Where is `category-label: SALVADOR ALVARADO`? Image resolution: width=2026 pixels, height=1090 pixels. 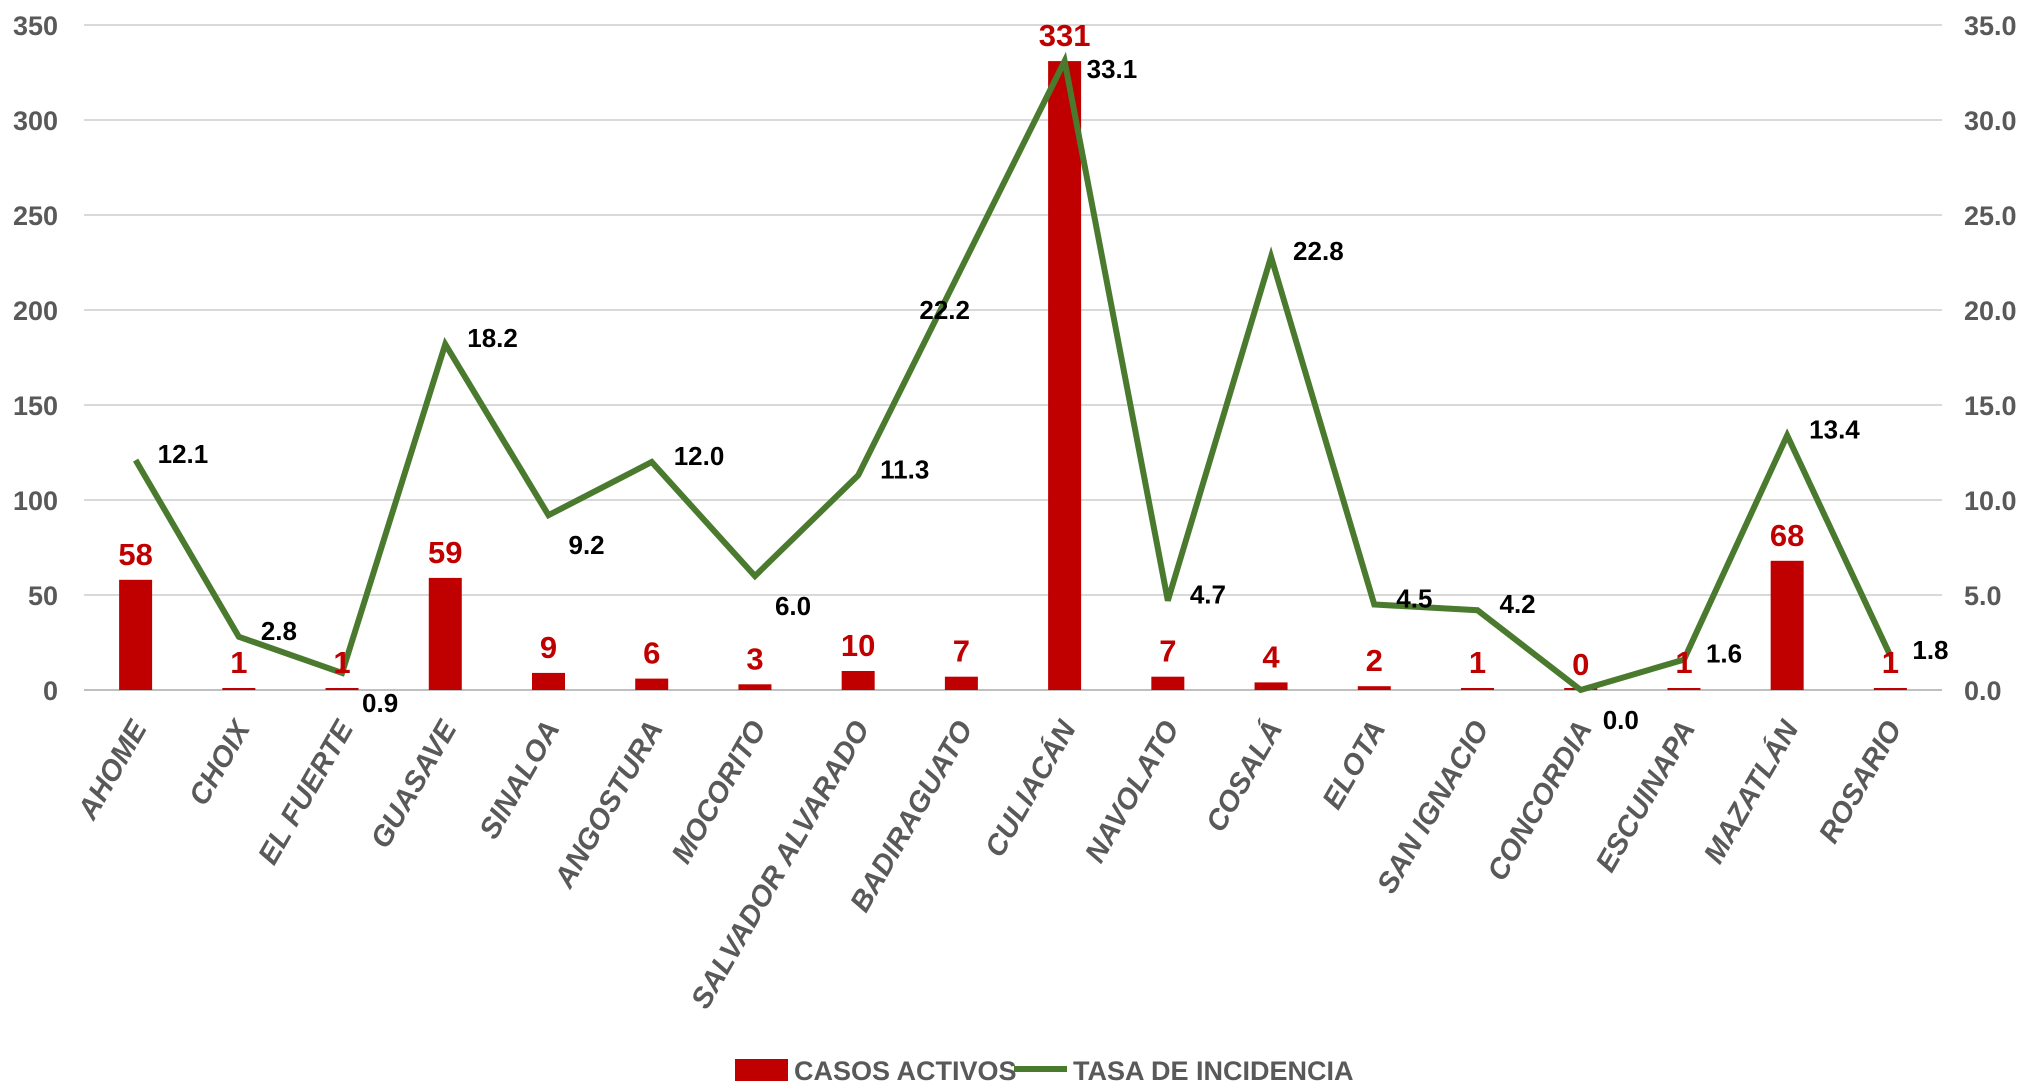 category-label: SALVADOR ALVARADO is located at coordinates (780, 864).